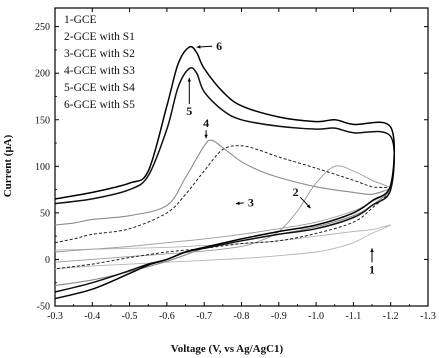 The height and width of the screenshot is (358, 439). What do you see at coordinates (42, 167) in the screenshot?
I see `y-tick-label: 100` at bounding box center [42, 167].